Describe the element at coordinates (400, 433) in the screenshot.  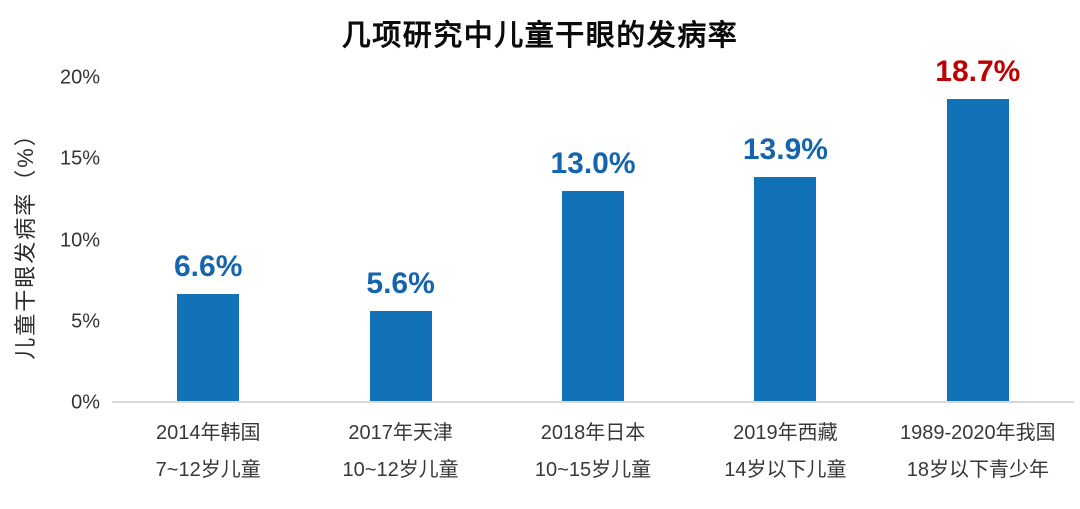
I see `x-axis-label-line1: 2017年天津` at that location.